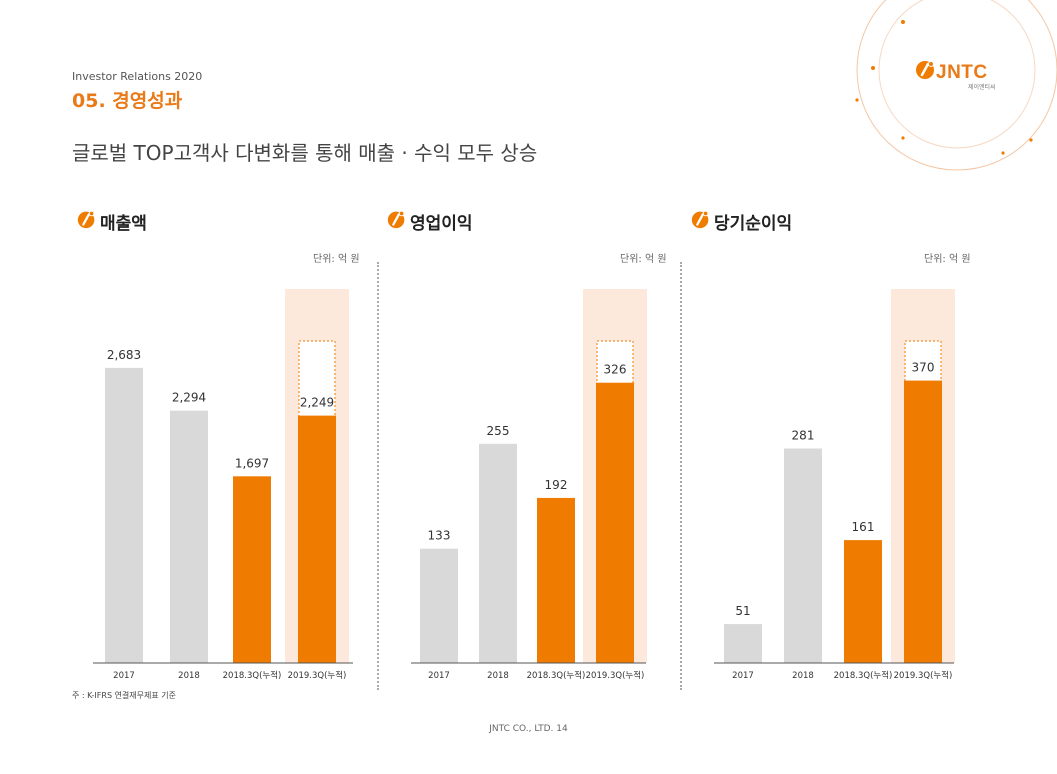 The image size is (1057, 774). I want to click on logo-subtext: 제이앤티씨, so click(982, 87).